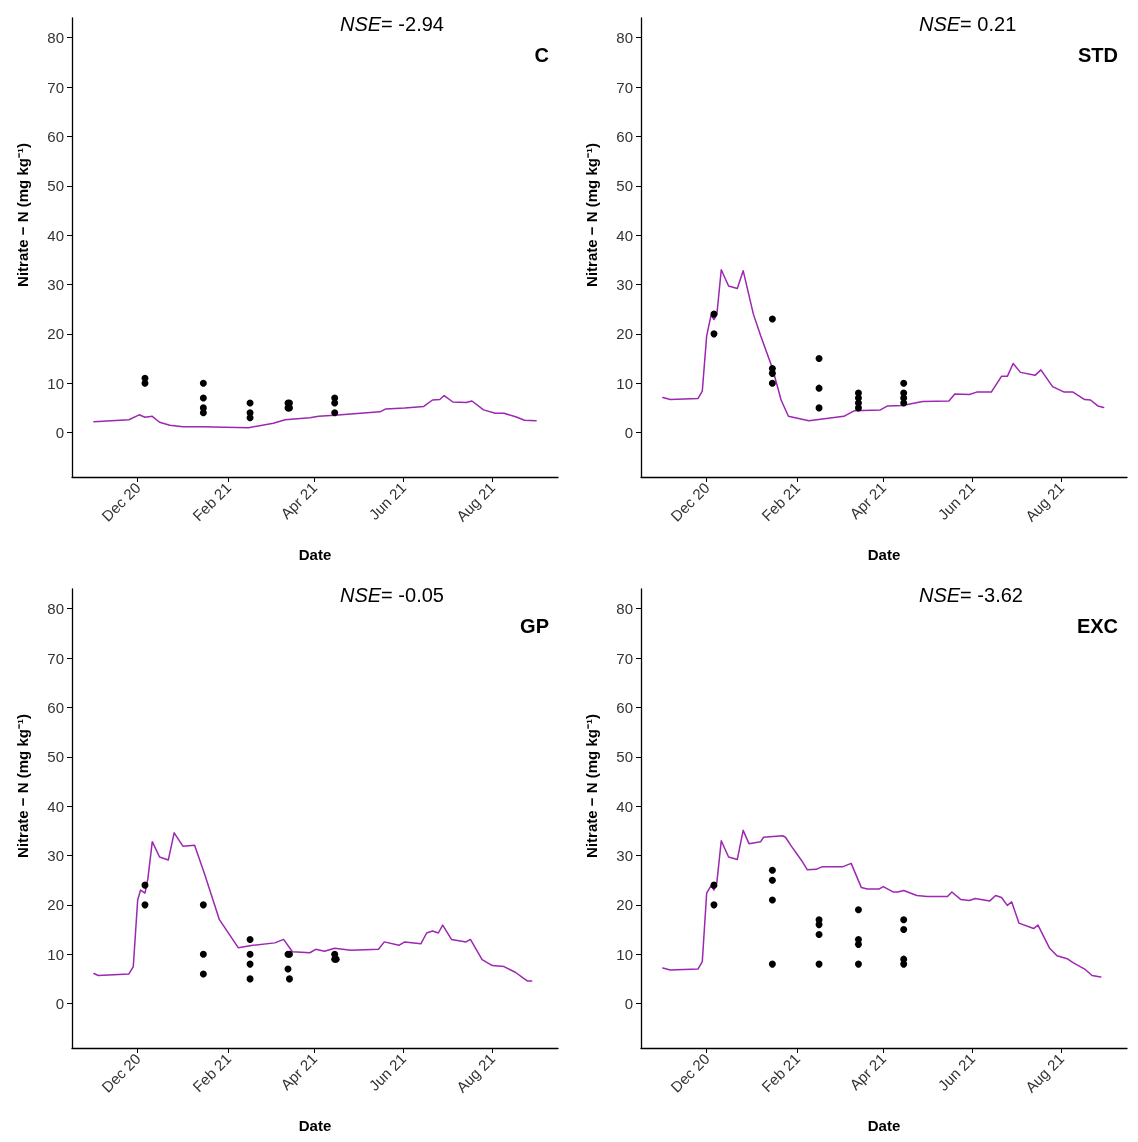 This screenshot has width=1138, height=1142. Describe the element at coordinates (542, 55) in the screenshot. I see `text: C` at that location.